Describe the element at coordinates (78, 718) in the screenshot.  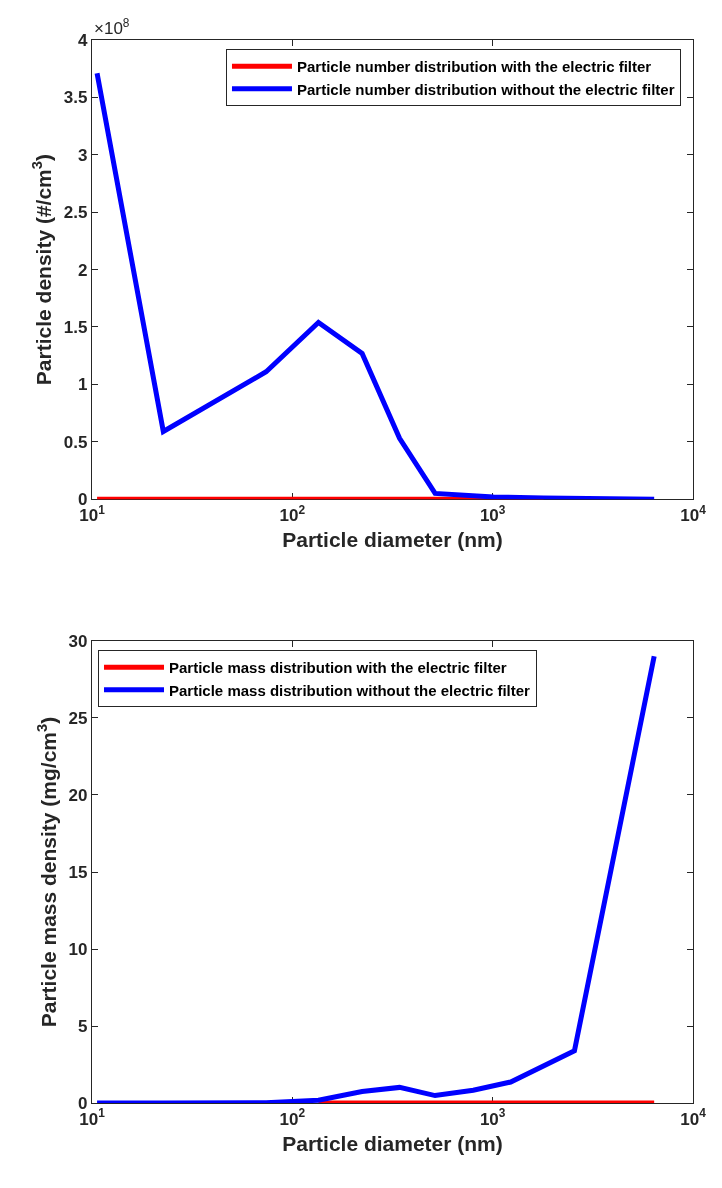
I see `y-tick-label: 25` at that location.